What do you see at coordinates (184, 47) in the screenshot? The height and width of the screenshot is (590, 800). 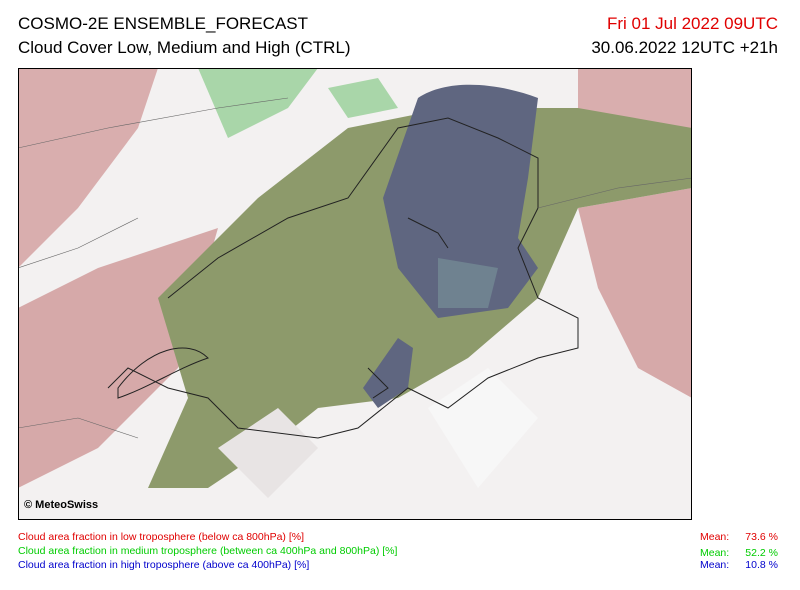 I see `subtitle: Cloud Cover Low, Medium and High (CTRL)` at bounding box center [184, 47].